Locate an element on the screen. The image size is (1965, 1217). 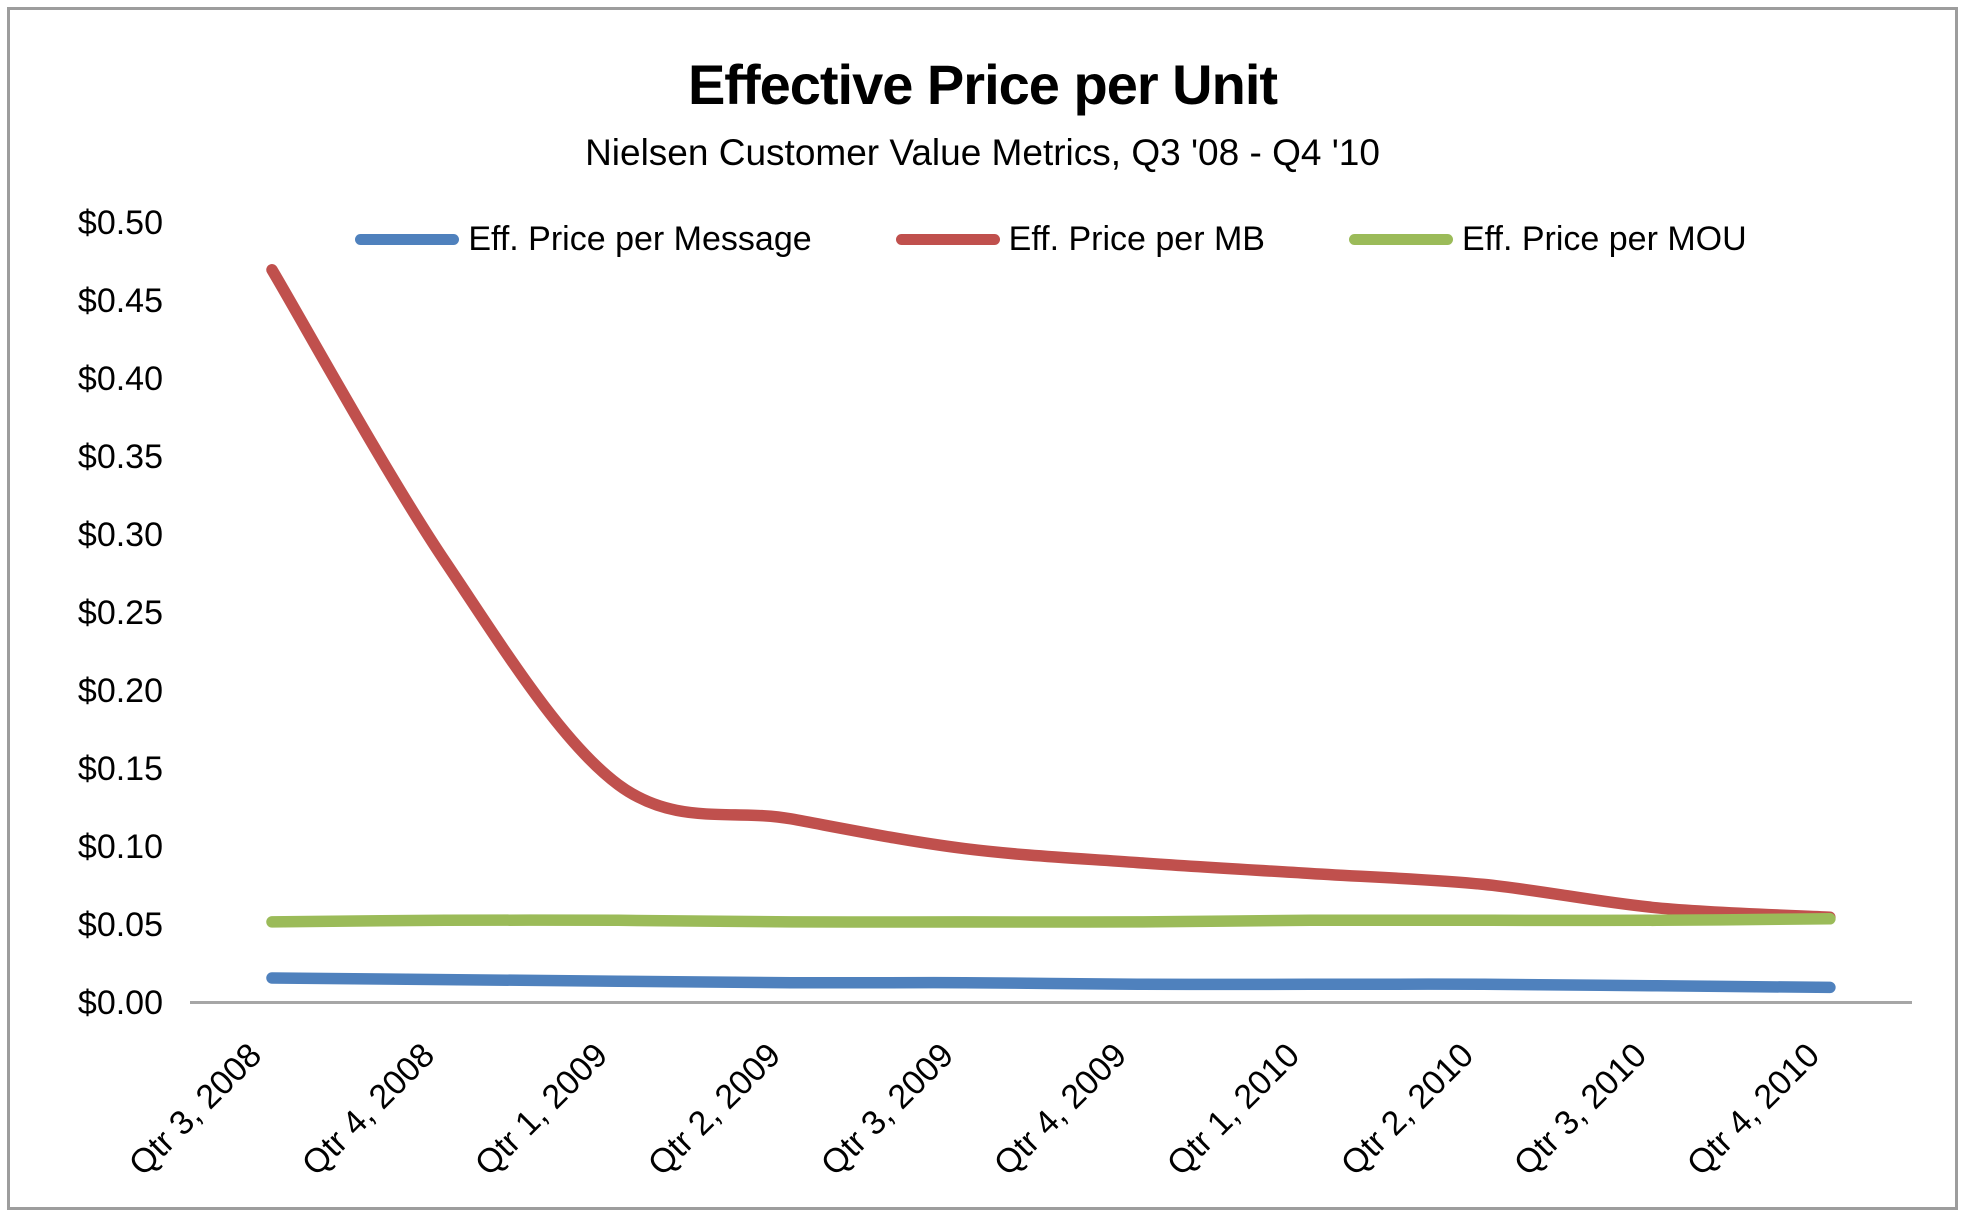
y-axis-label: $0.10 is located at coordinates (120, 847).